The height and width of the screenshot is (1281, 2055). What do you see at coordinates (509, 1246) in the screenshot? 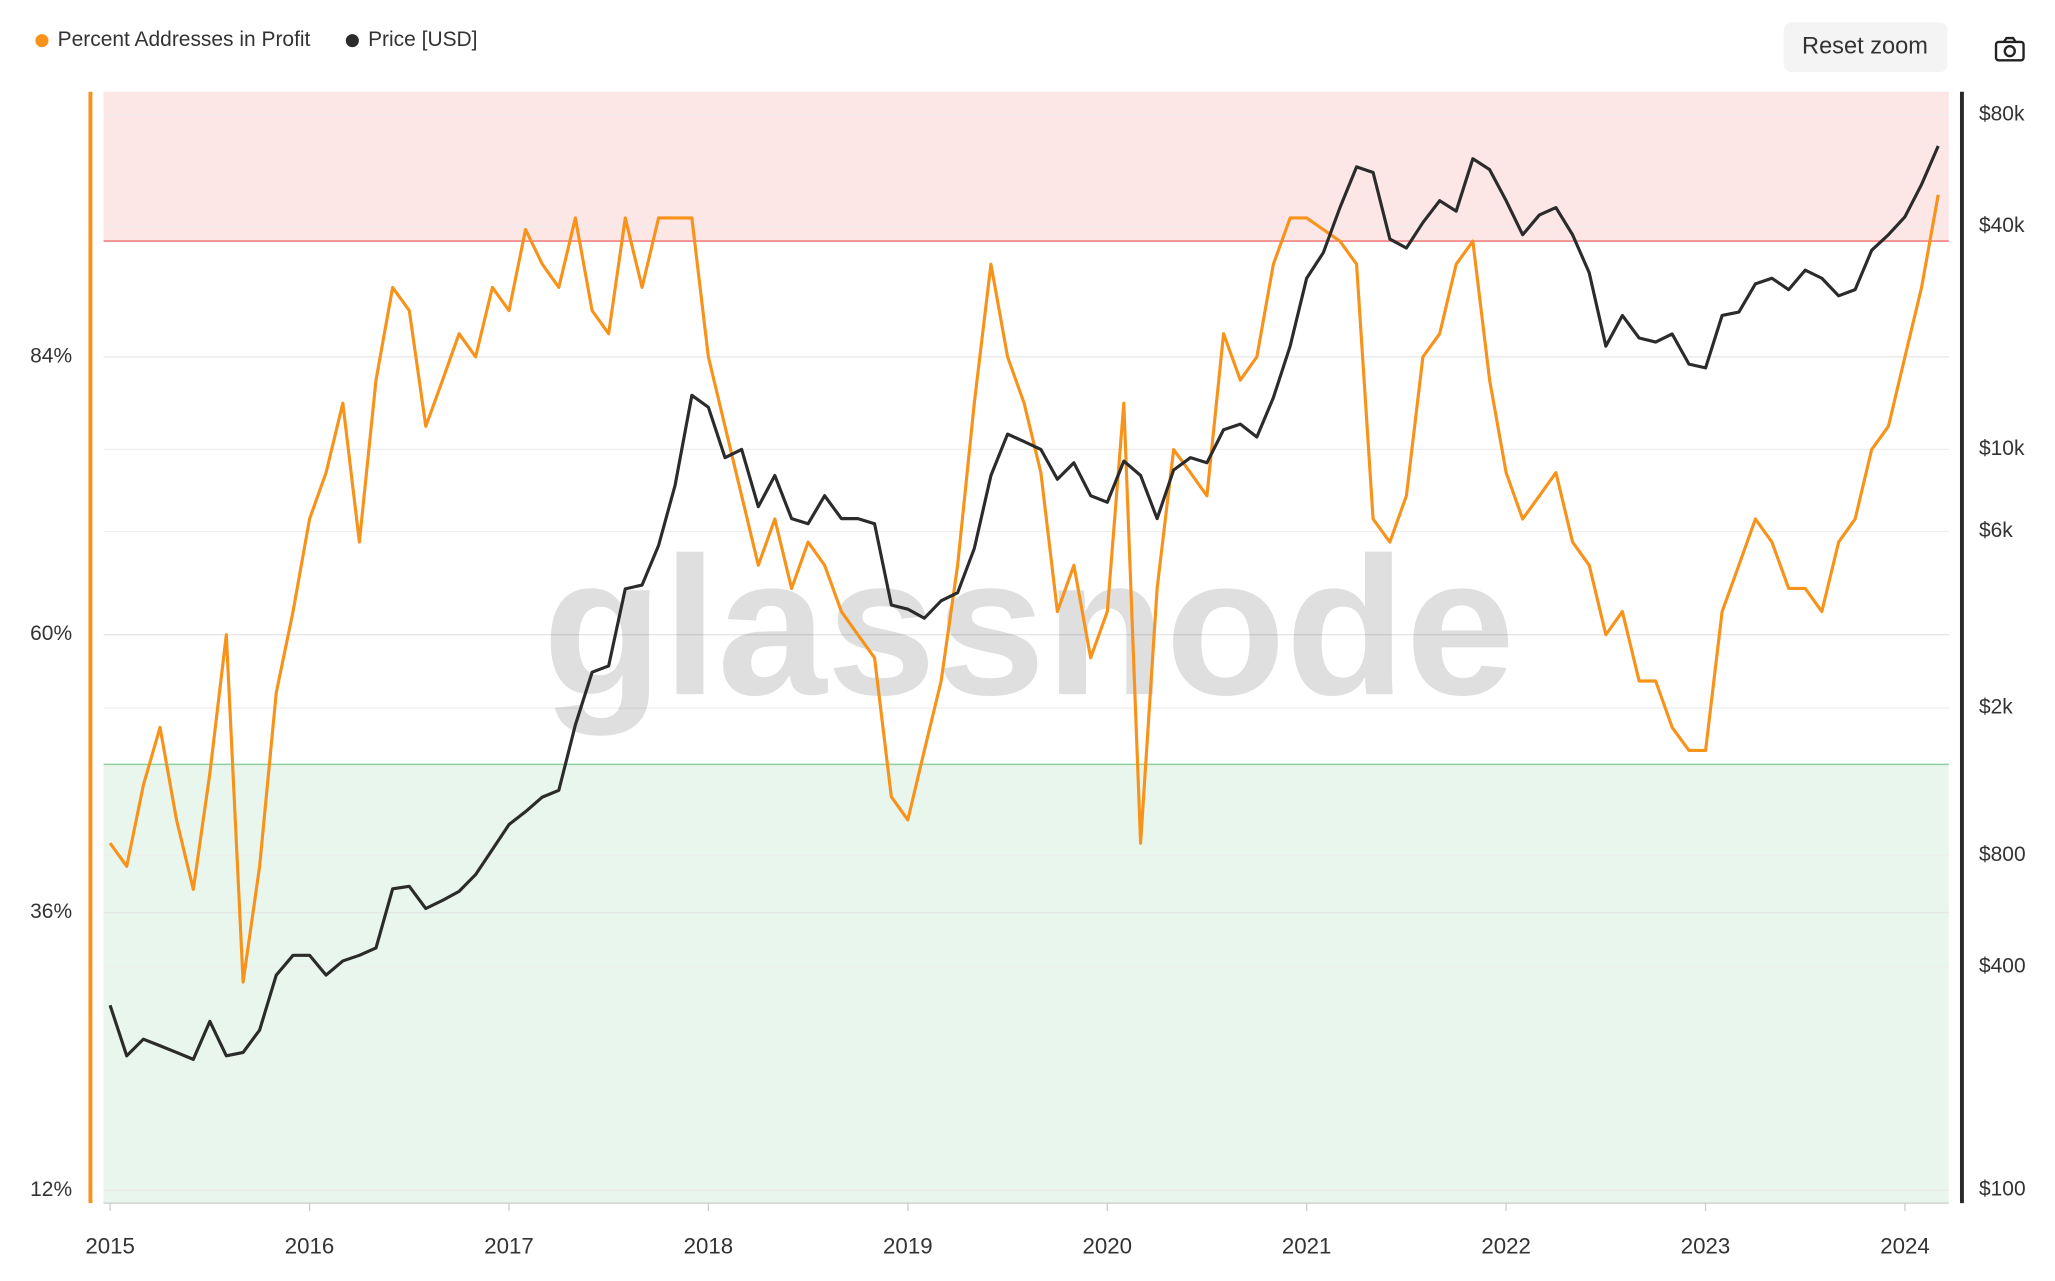
I see `x-tick-label: 2017` at bounding box center [509, 1246].